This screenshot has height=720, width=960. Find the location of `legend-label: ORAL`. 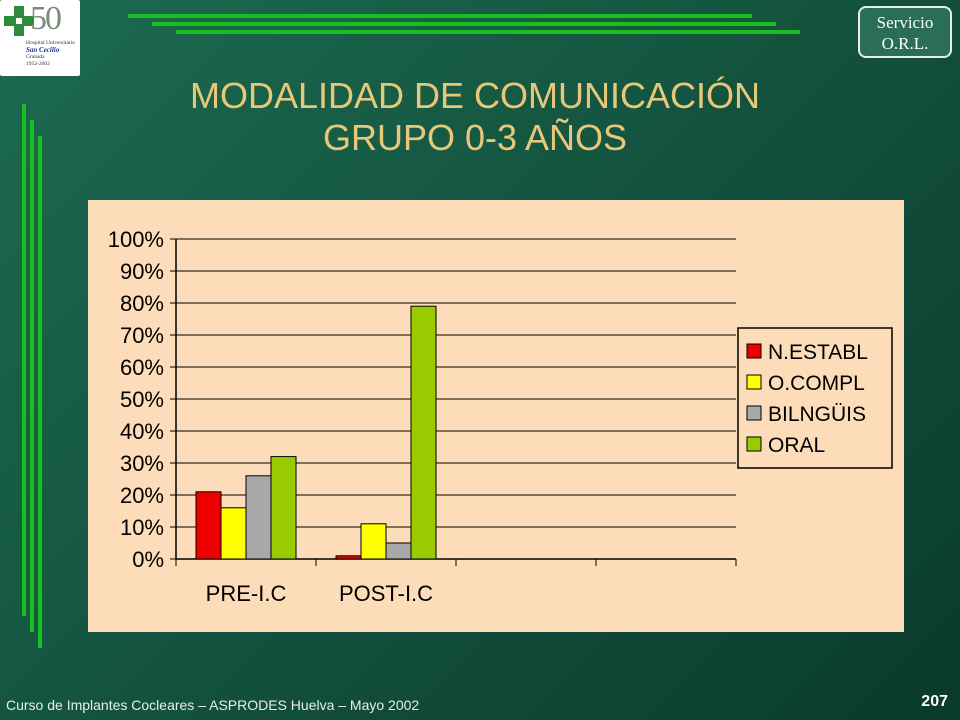

legend-label: ORAL is located at coordinates (796, 445).